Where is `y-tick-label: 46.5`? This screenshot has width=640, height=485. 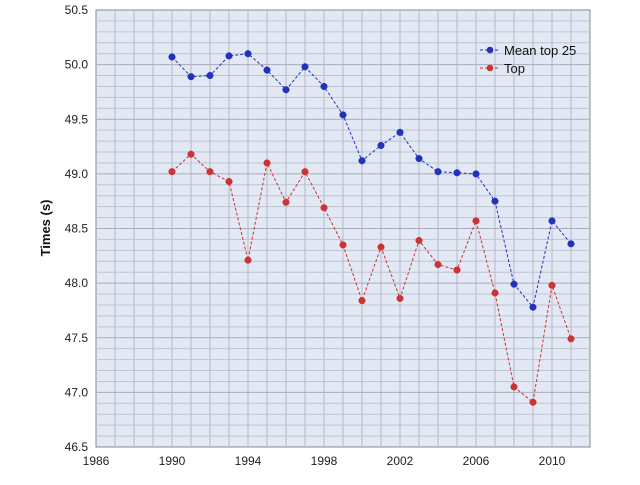 y-tick-label: 46.5 is located at coordinates (77, 447).